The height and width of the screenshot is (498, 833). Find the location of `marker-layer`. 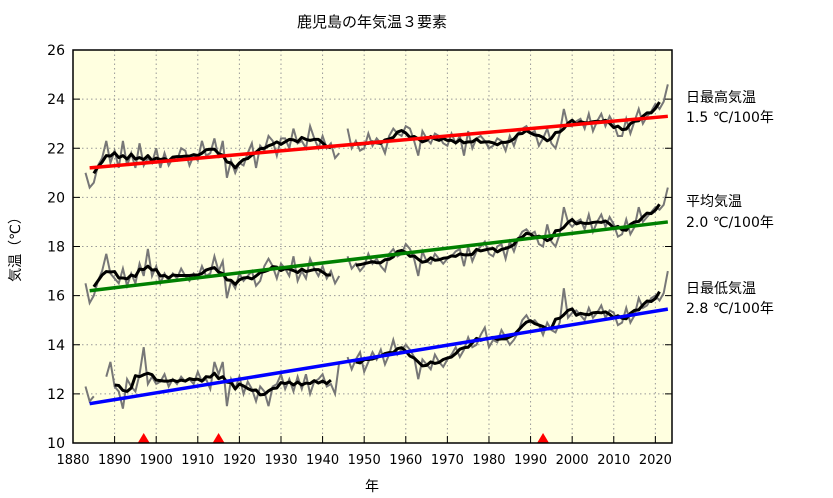

marker-layer is located at coordinates (343, 438).